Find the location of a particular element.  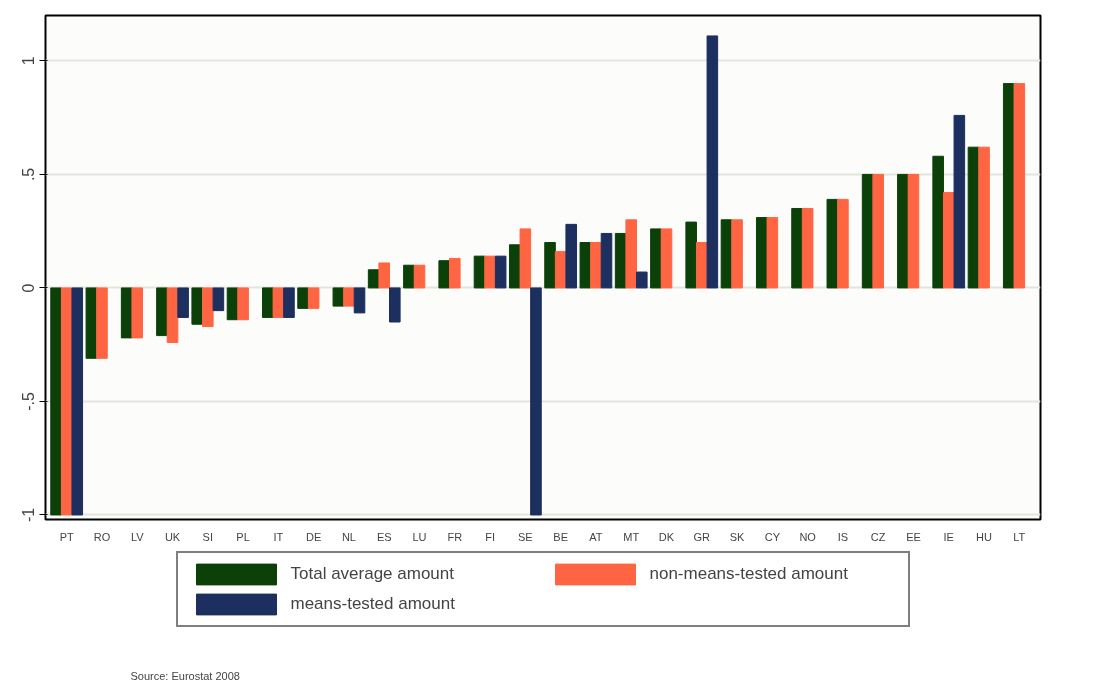

y-tick-label: .5 is located at coordinates (29, 174).